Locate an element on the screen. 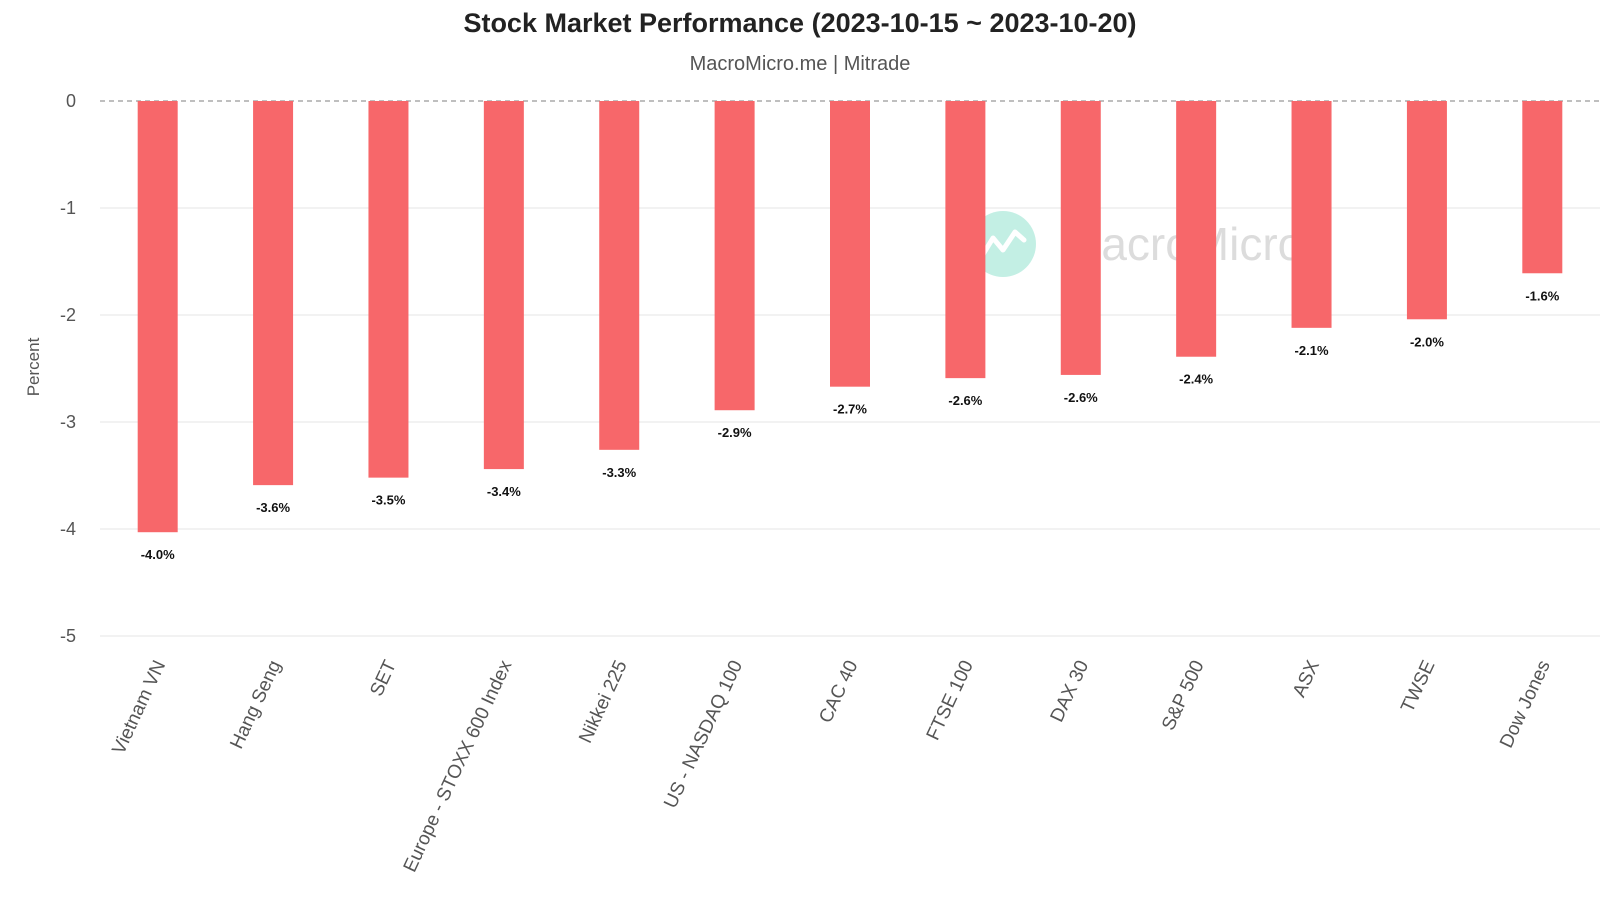  chart-subtitle: MacroMicro.me | Mitrade is located at coordinates (800, 64).